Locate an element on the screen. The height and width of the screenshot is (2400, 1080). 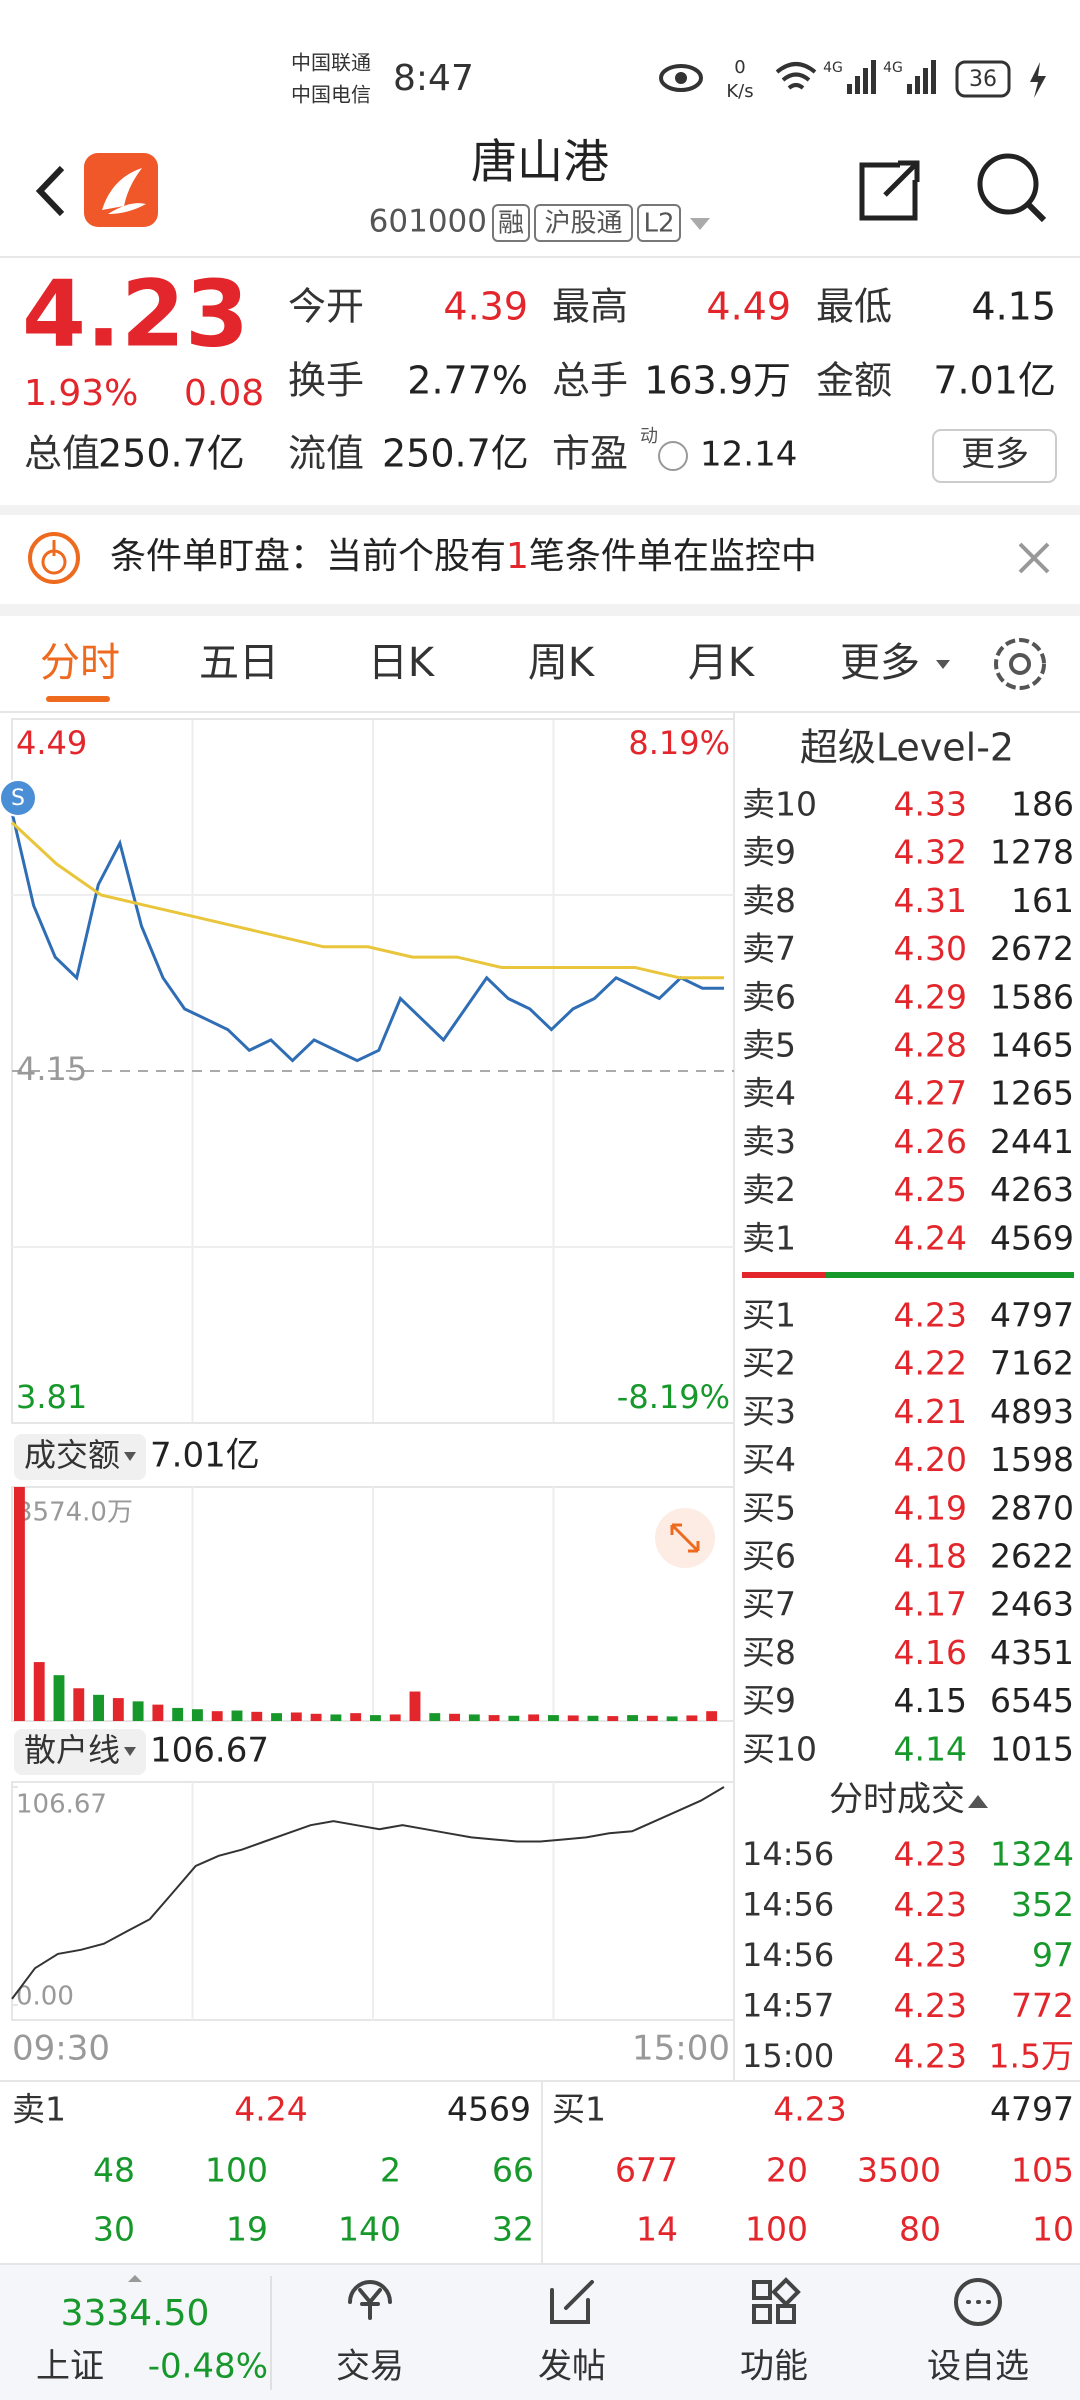
settings-button is located at coordinates (1020, 664).